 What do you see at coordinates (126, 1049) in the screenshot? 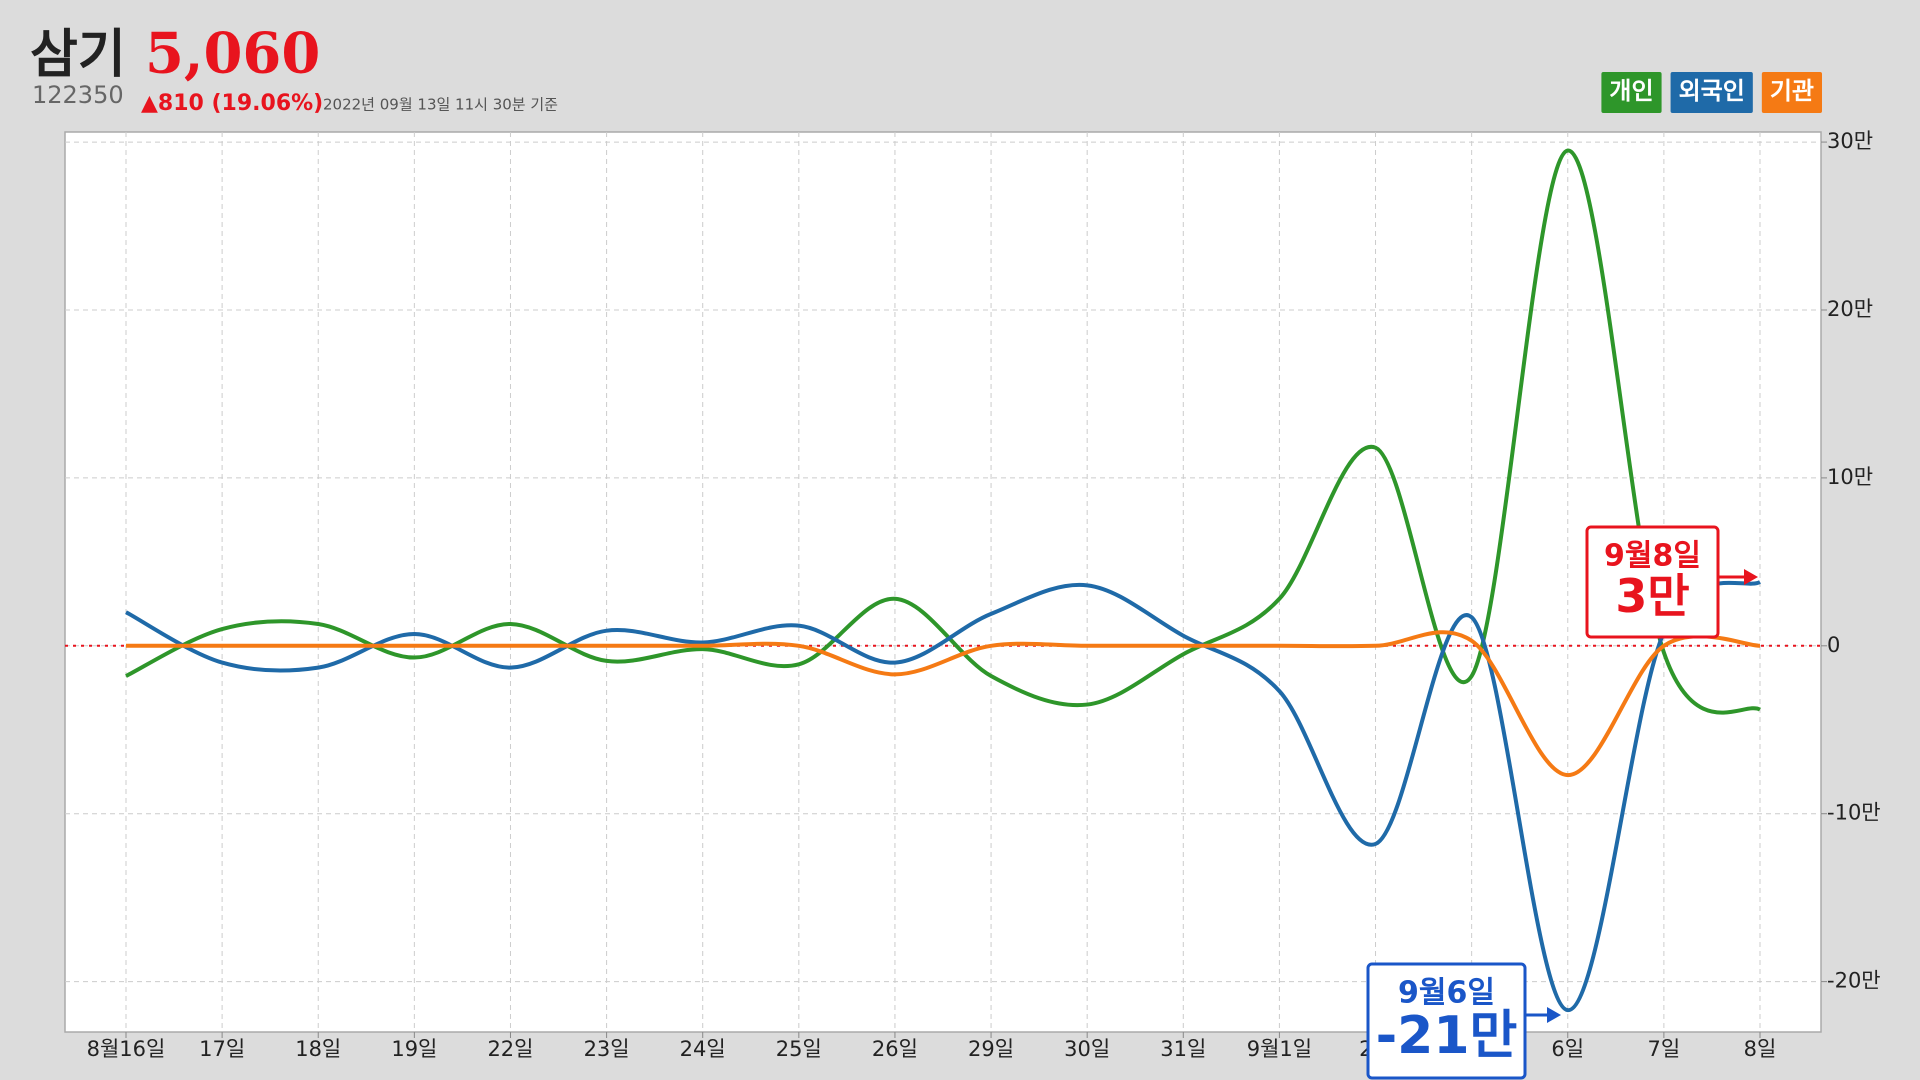
I see `x-tick-label: 8월16일` at bounding box center [126, 1049].